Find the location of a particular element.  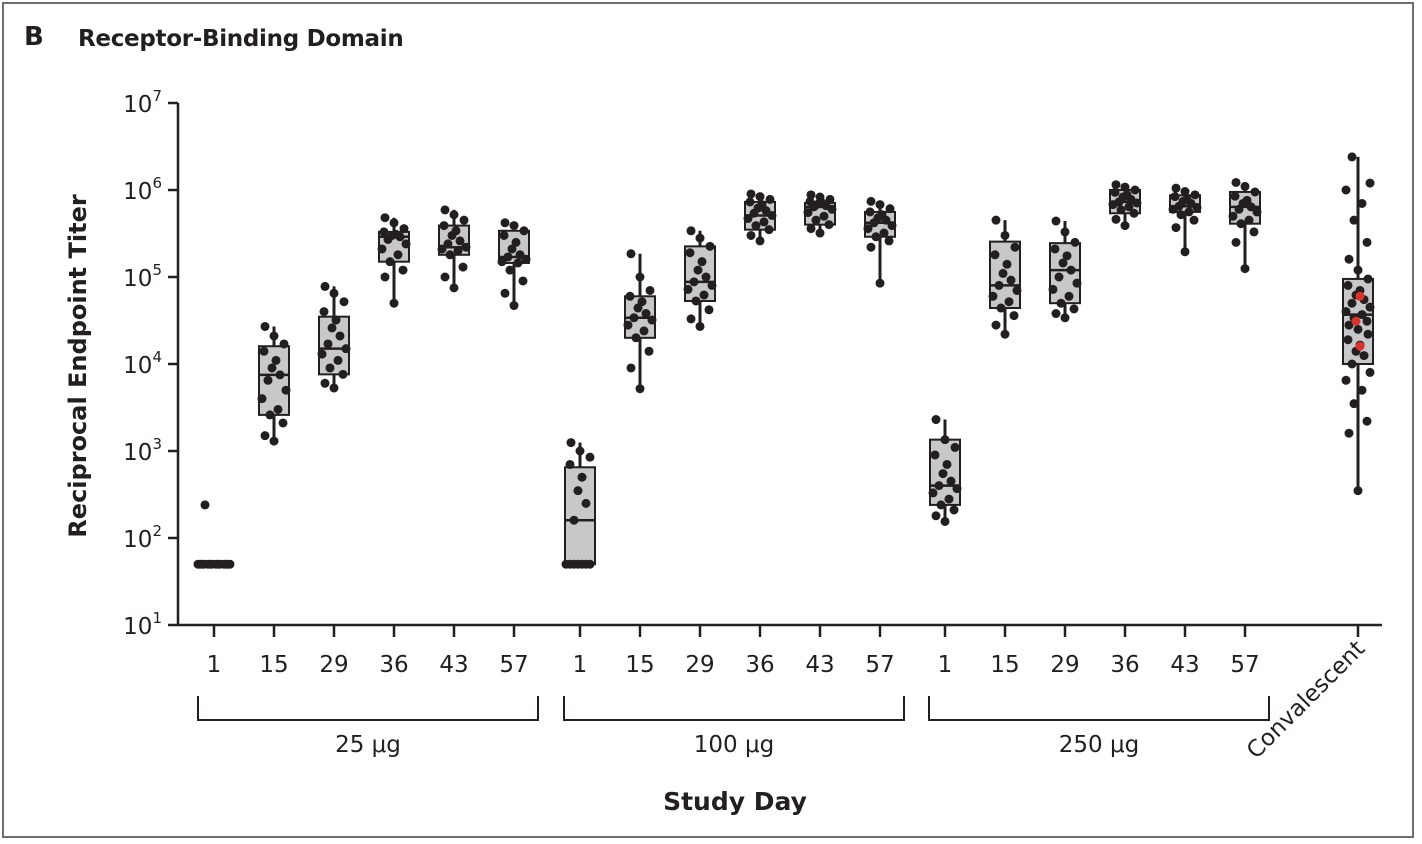

x-axis-label: Study Day is located at coordinates (735, 801).